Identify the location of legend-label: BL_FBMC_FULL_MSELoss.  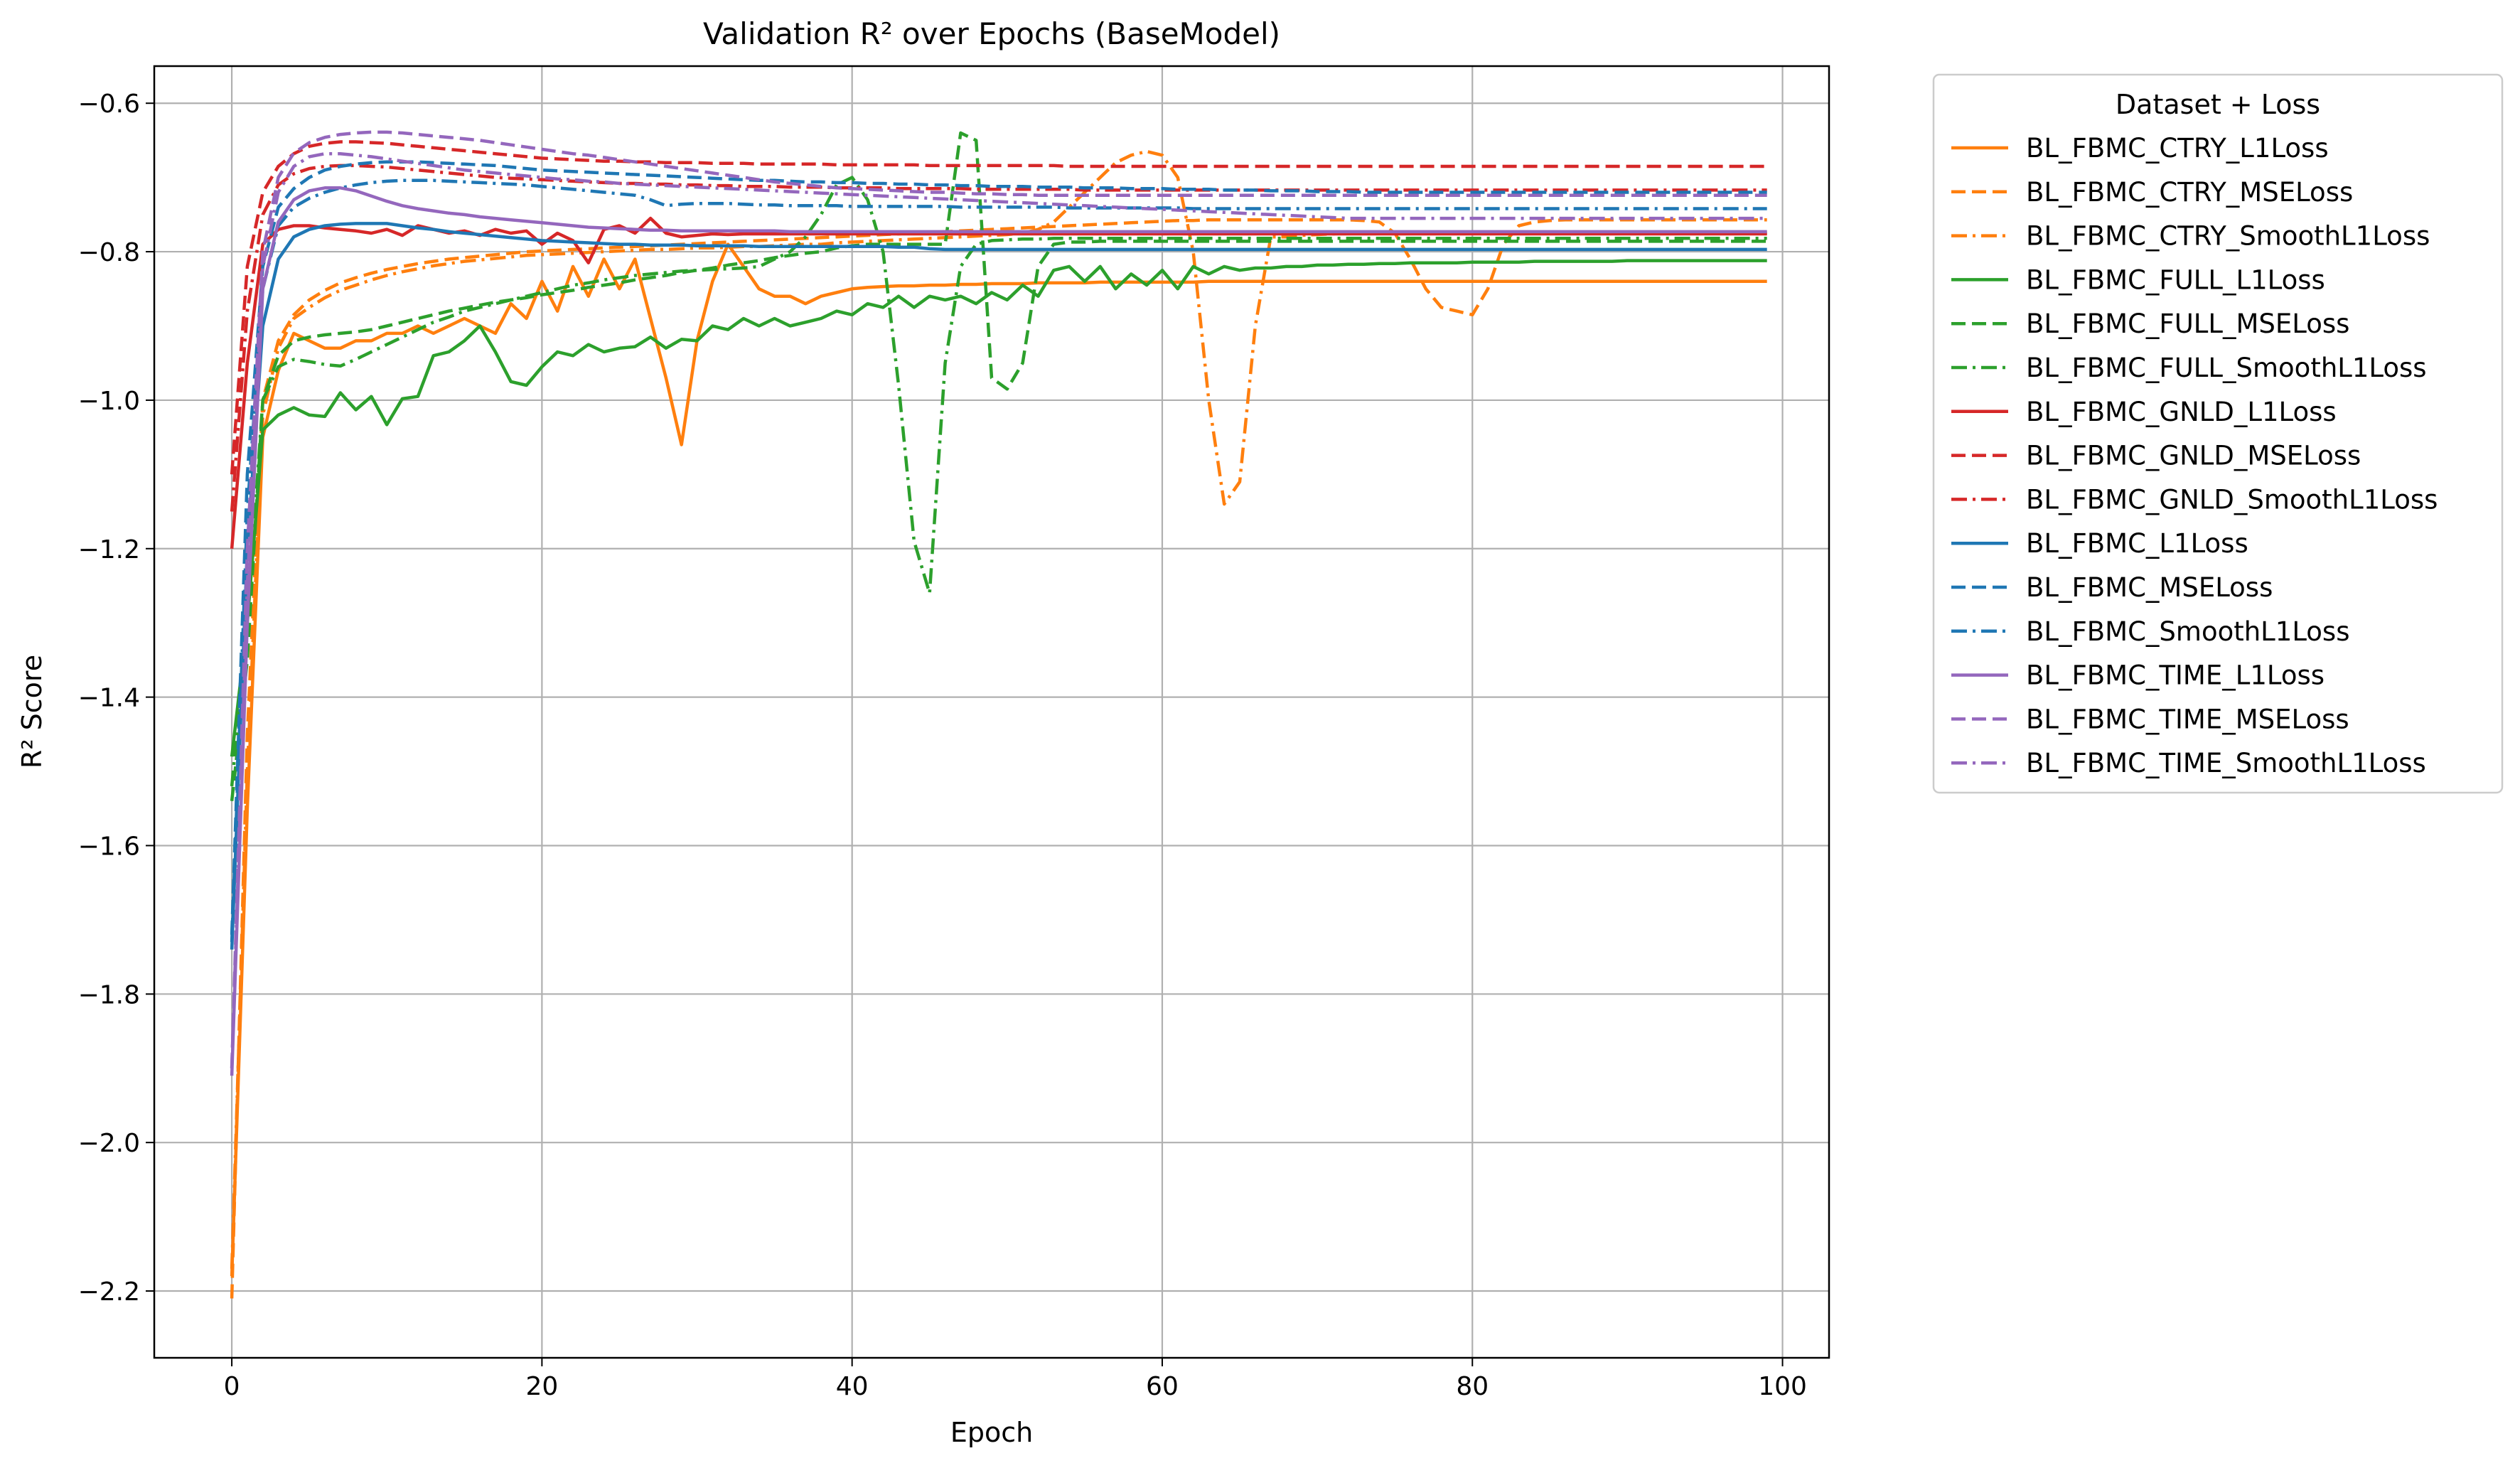
(2188, 324).